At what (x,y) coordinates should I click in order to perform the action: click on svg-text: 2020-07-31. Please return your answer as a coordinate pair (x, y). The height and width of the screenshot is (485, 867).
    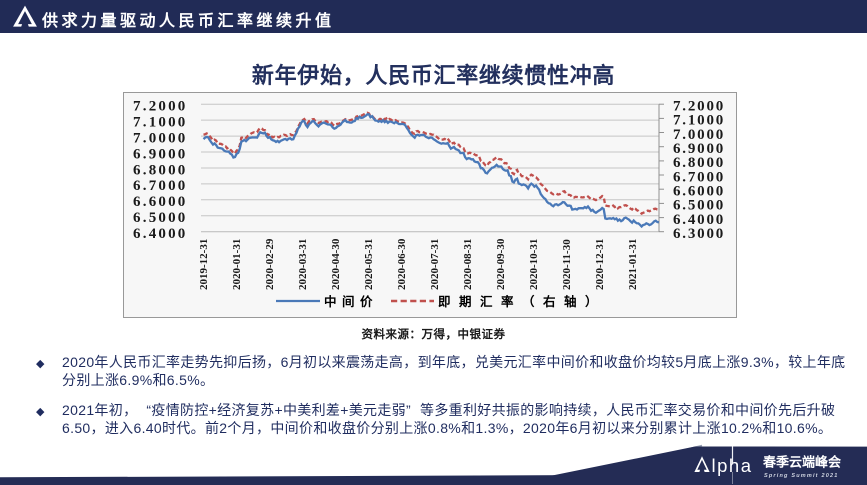
    Looking at the image, I should click on (435, 264).